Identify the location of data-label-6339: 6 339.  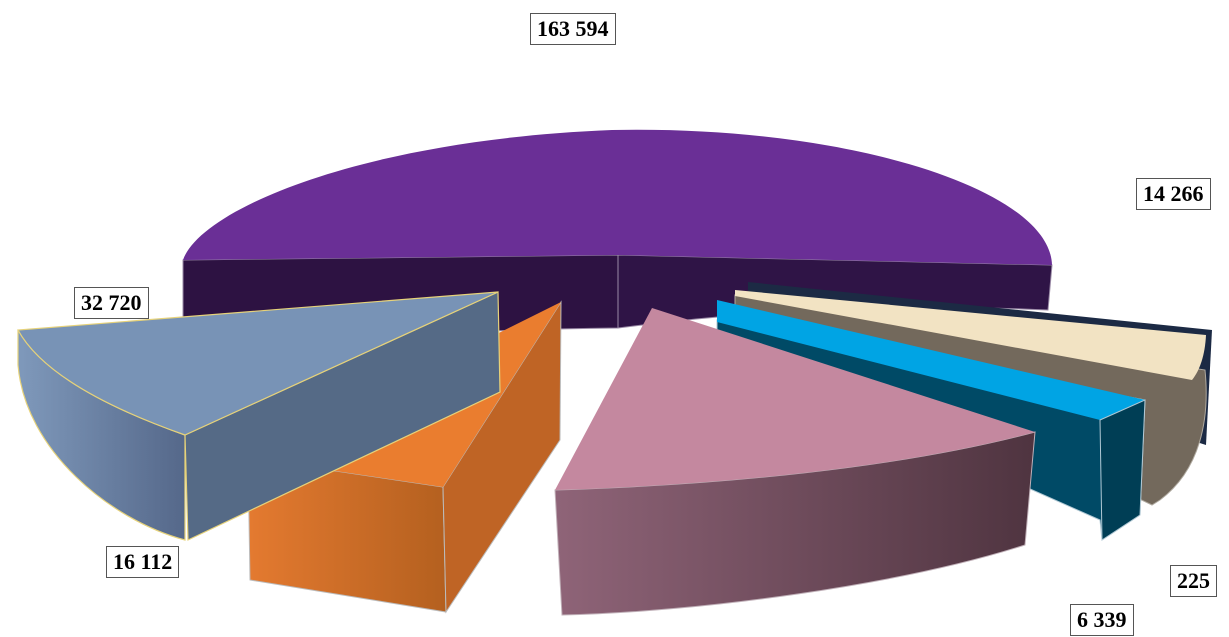
(1102, 620).